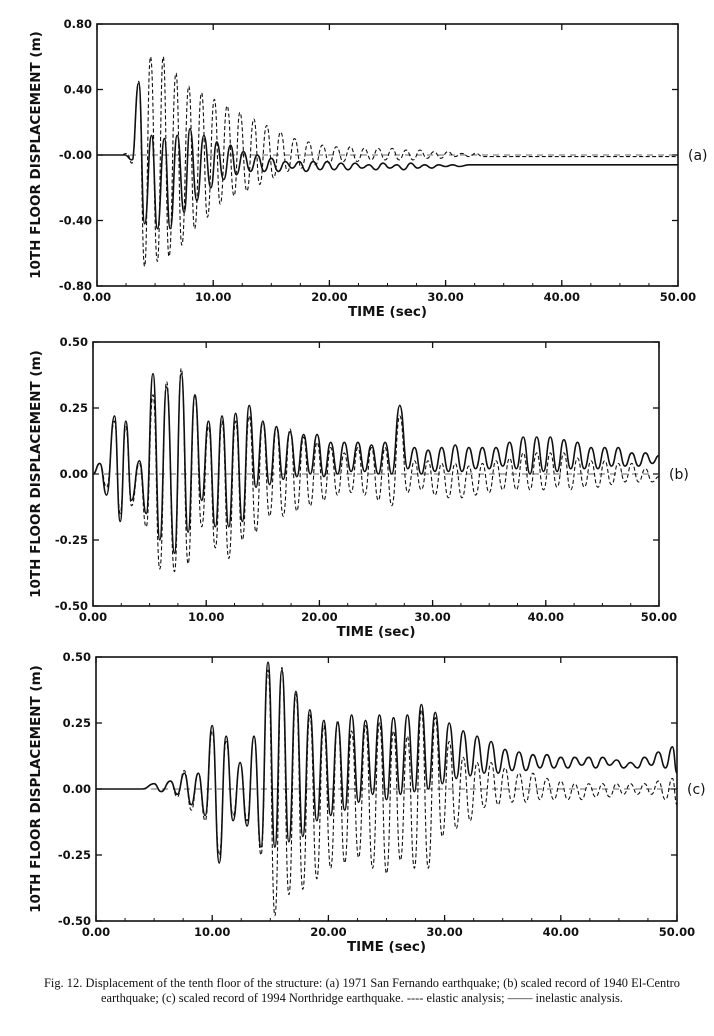 This screenshot has width=714, height=1036. I want to click on y-tick-label: -0.80, so click(75, 286).